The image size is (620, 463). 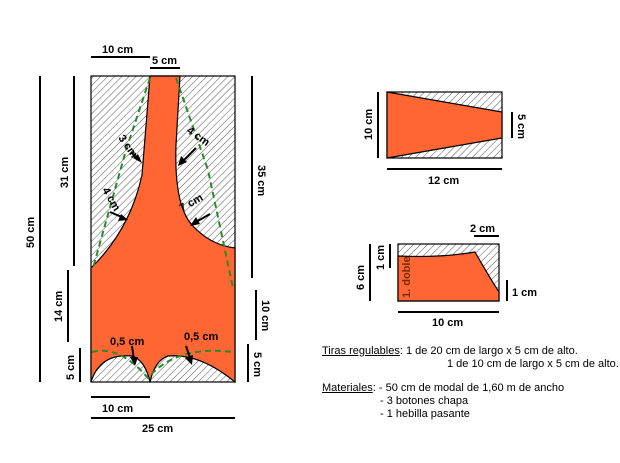 What do you see at coordinates (347, 388) in the screenshot?
I see `materiales-title: Materiales` at bounding box center [347, 388].